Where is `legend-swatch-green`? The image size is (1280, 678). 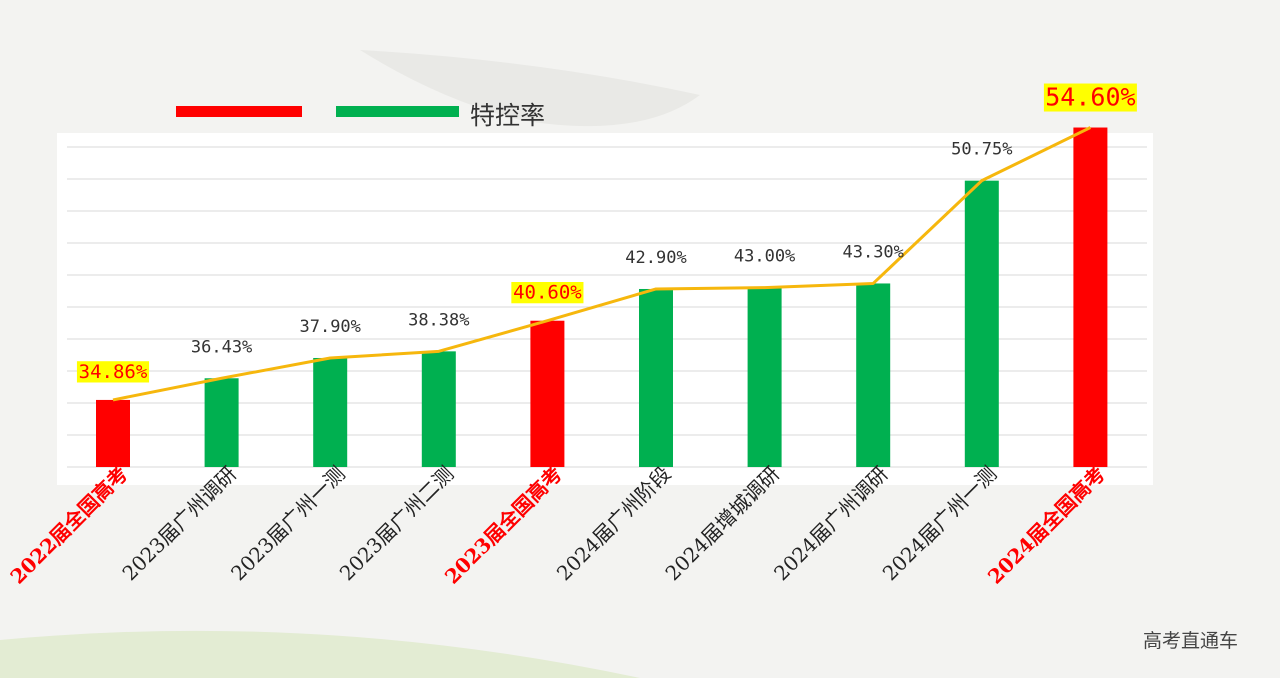
legend-swatch-green is located at coordinates (397, 111).